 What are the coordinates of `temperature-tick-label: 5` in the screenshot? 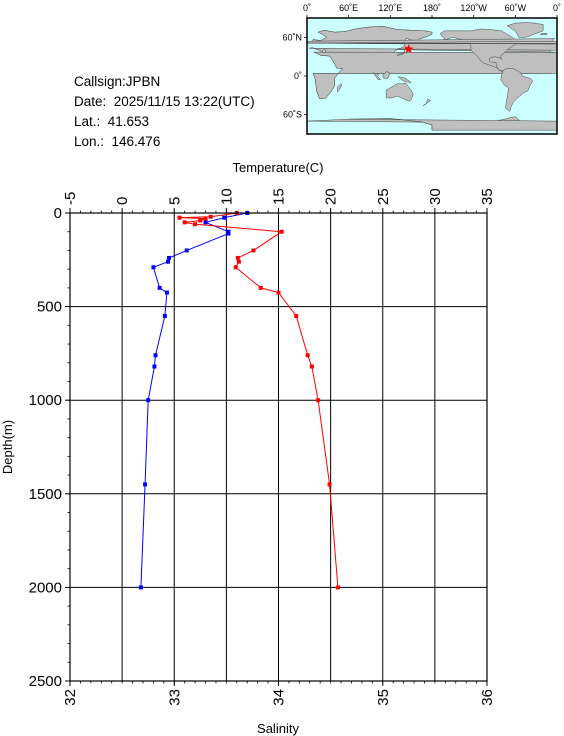 It's located at (174, 201).